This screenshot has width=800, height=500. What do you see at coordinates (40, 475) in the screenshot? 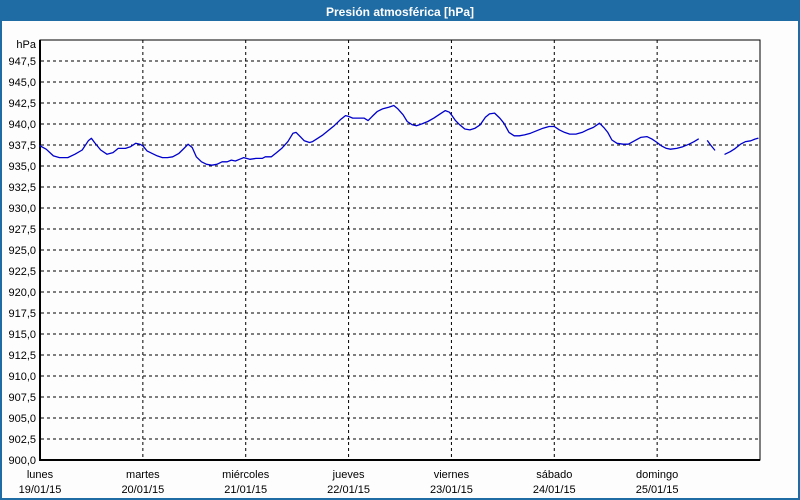
I see `x-day-name-label: lunes` at bounding box center [40, 475].